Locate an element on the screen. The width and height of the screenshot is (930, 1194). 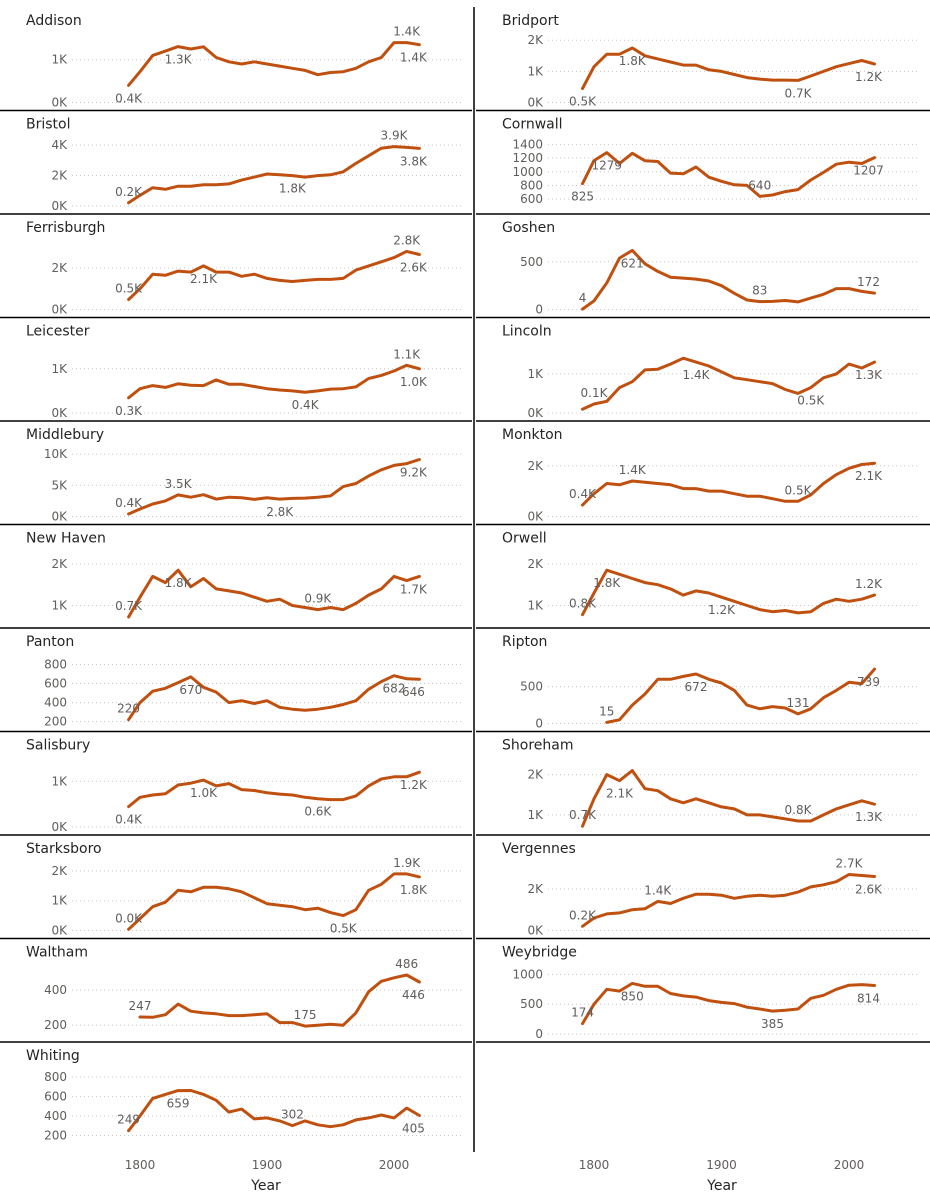
series-line-vergennes is located at coordinates (728, 900).